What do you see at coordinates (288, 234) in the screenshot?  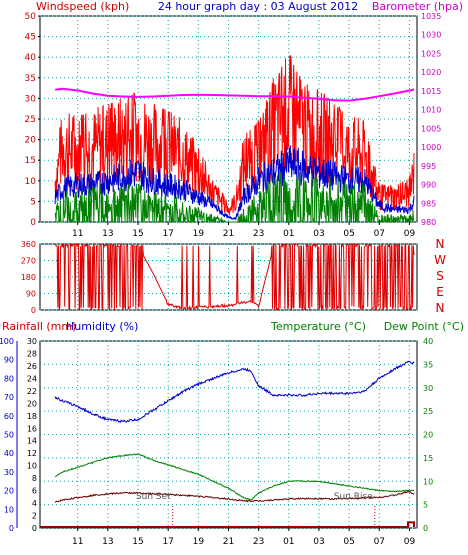 I see `time-tick-label: 01` at bounding box center [288, 234].